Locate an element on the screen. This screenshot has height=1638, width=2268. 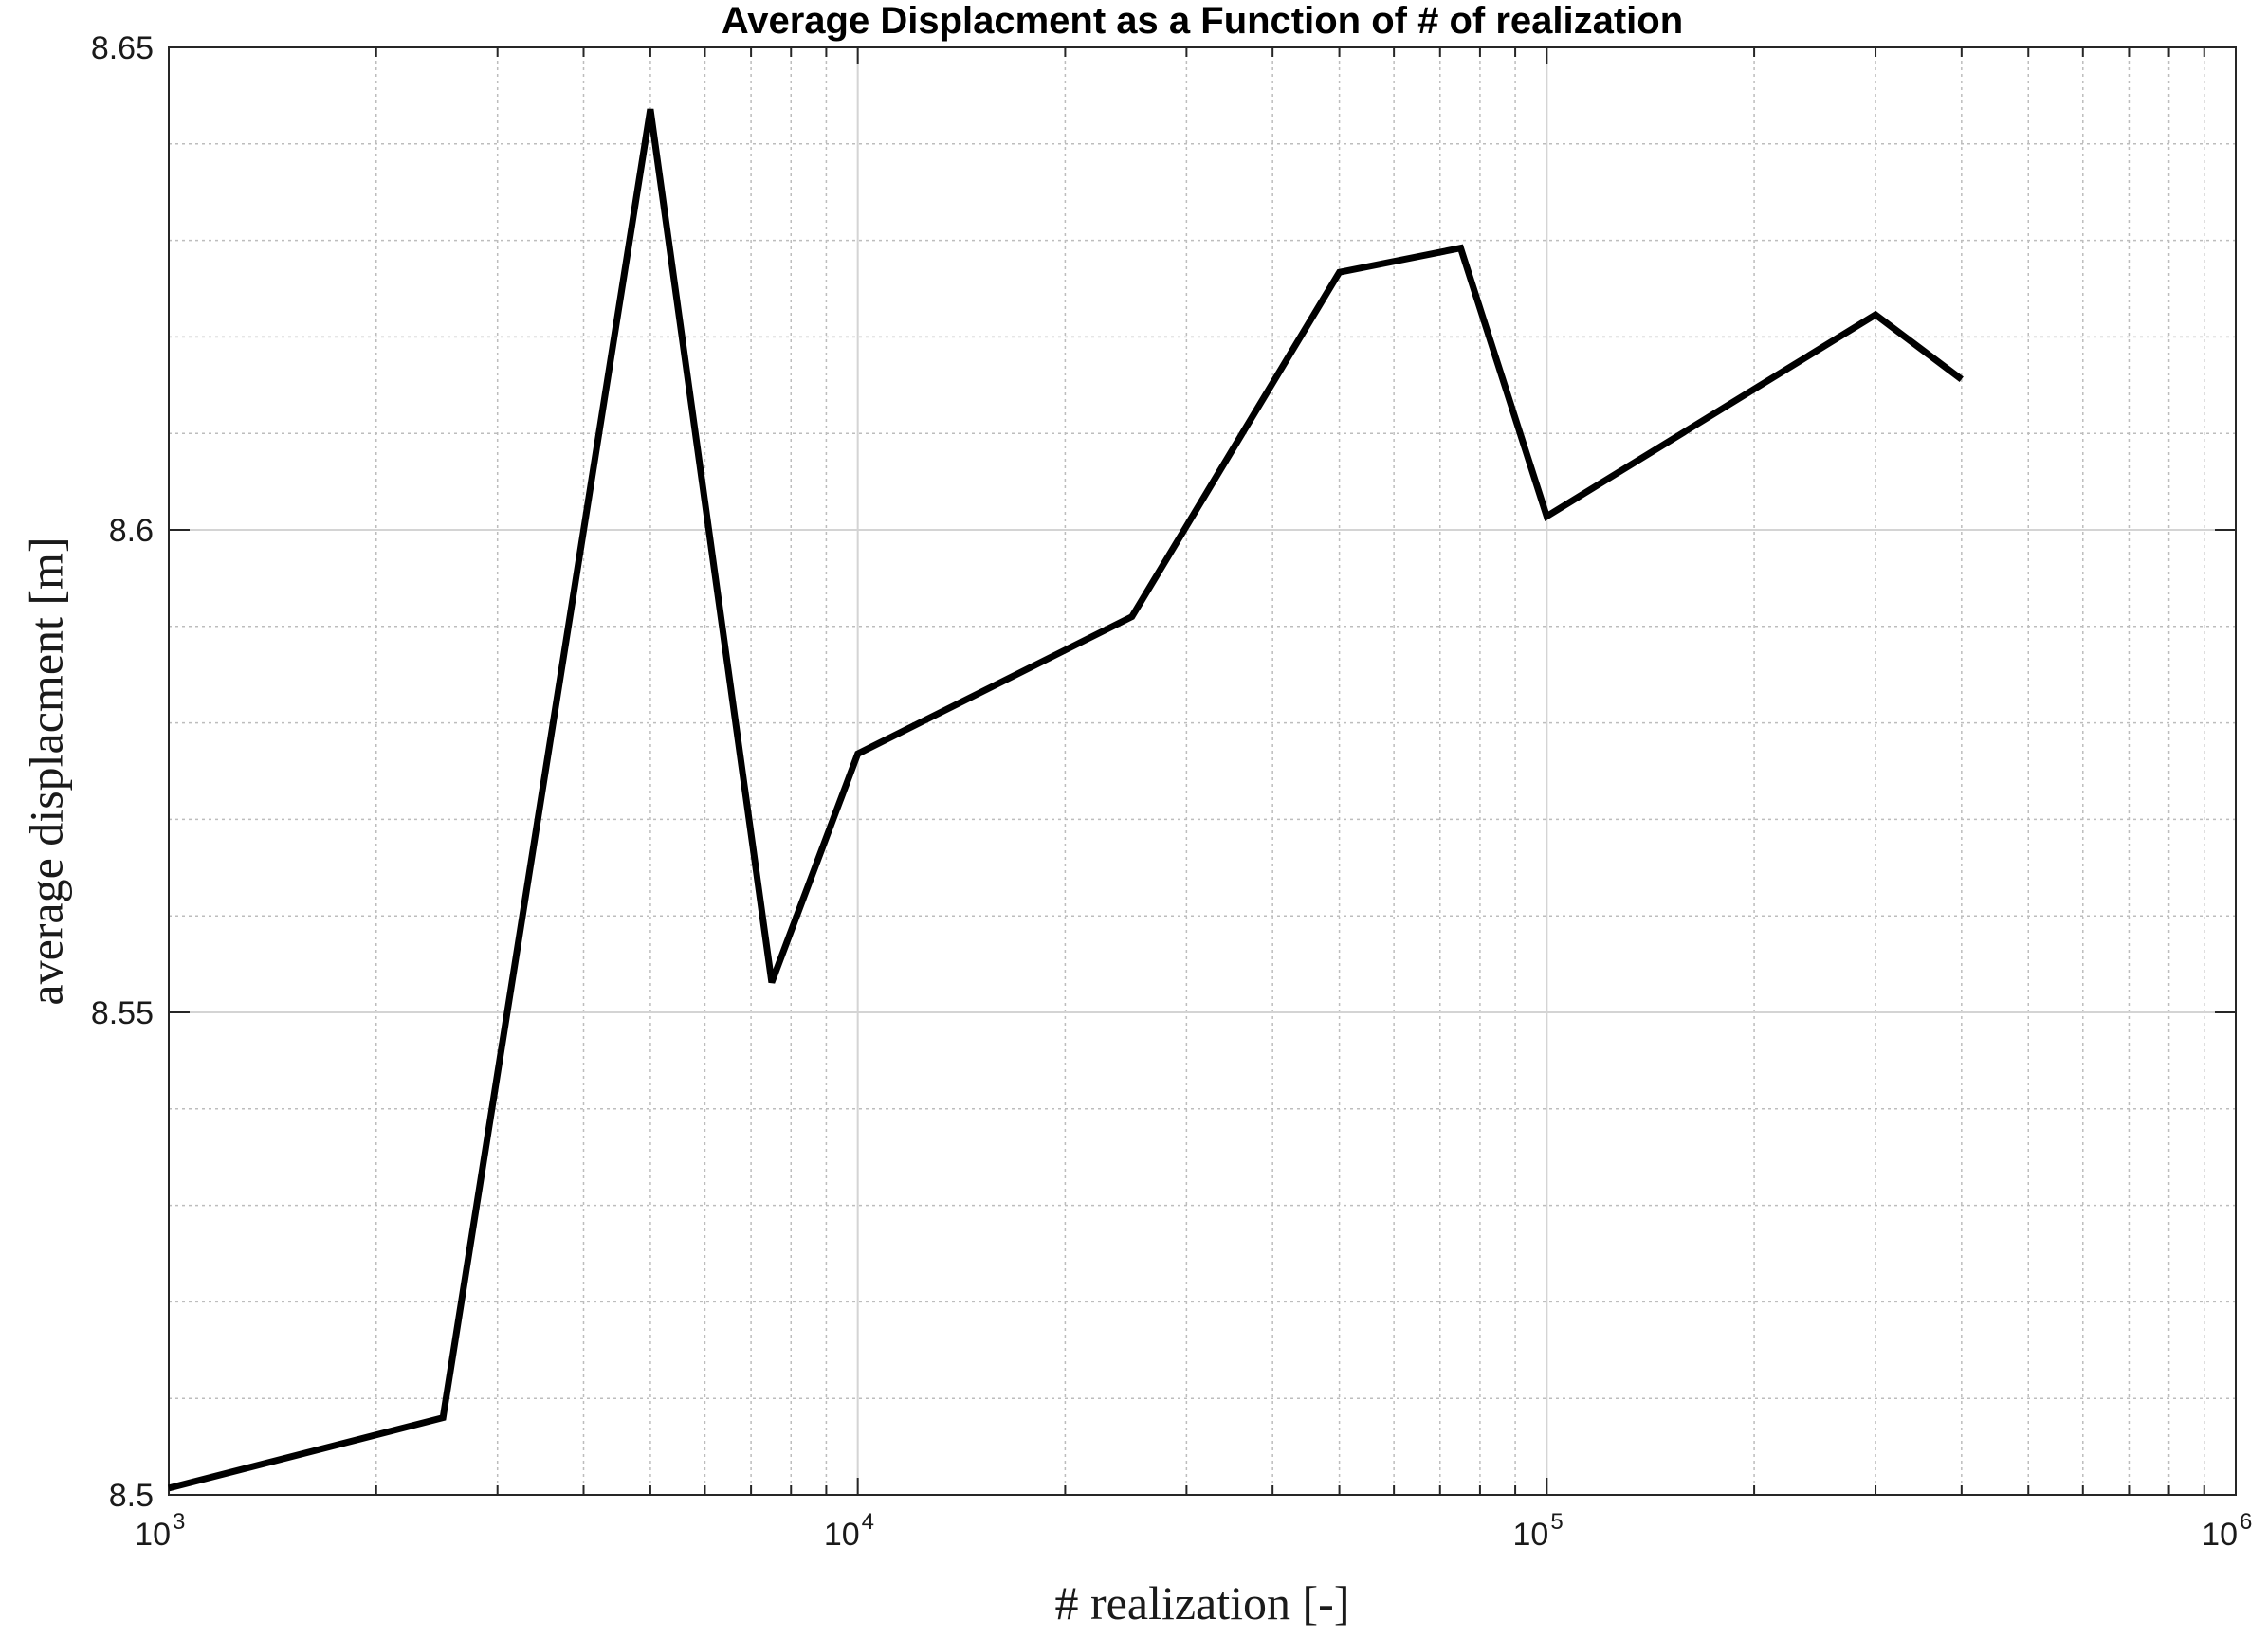
y-tick-label: 8.5 is located at coordinates (132, 1496).